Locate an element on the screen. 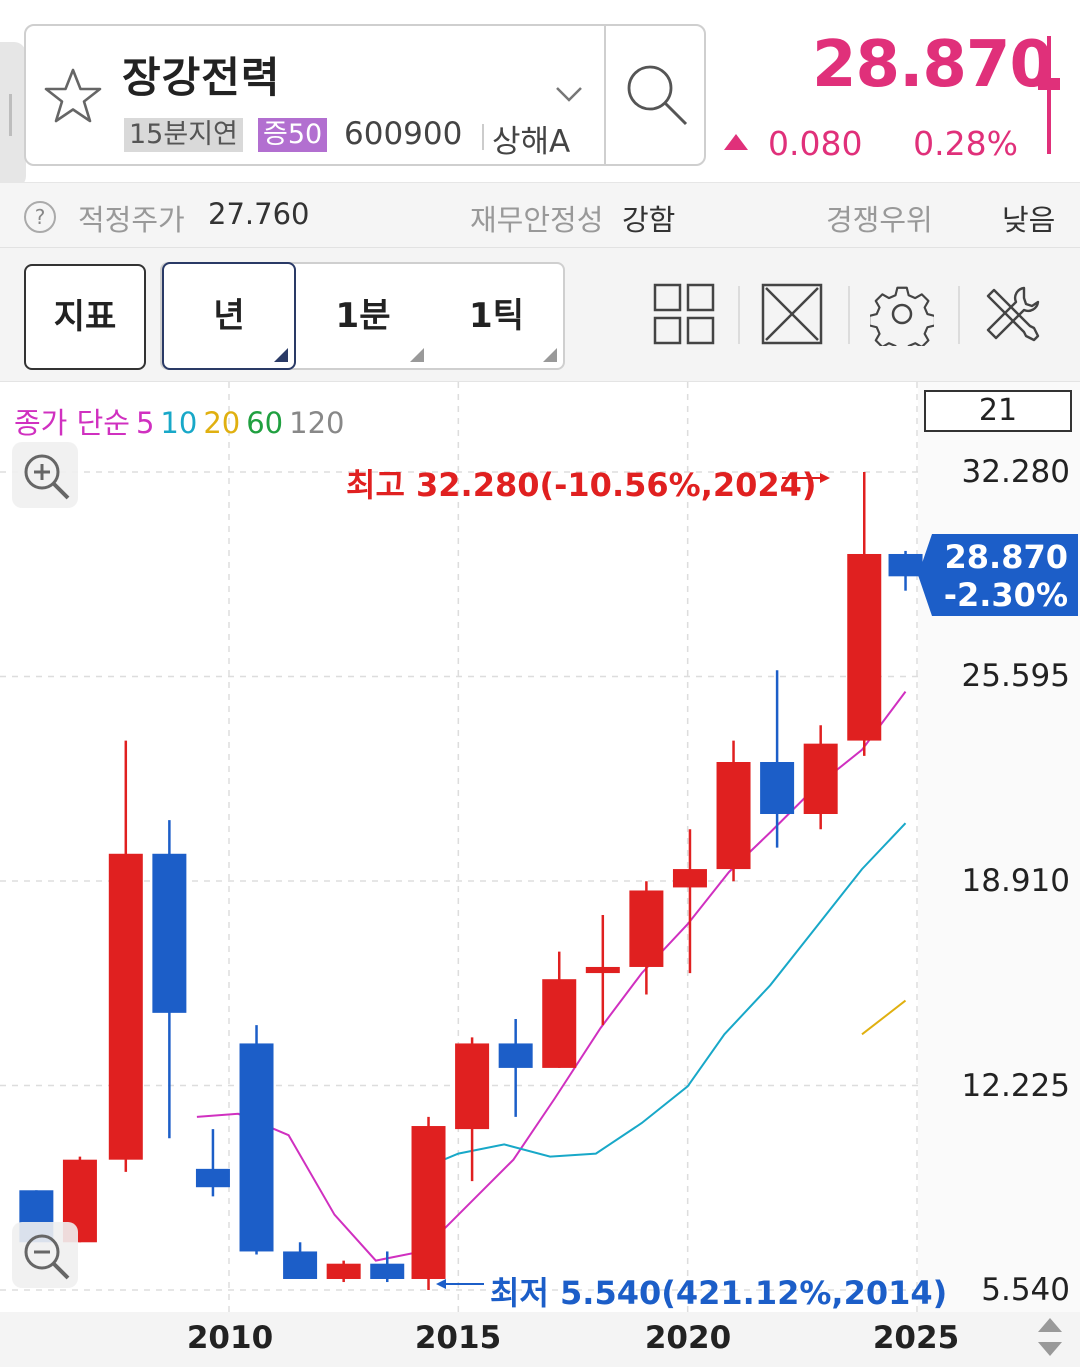 The image size is (1080, 1367). index-badge: 증50 is located at coordinates (293, 135).